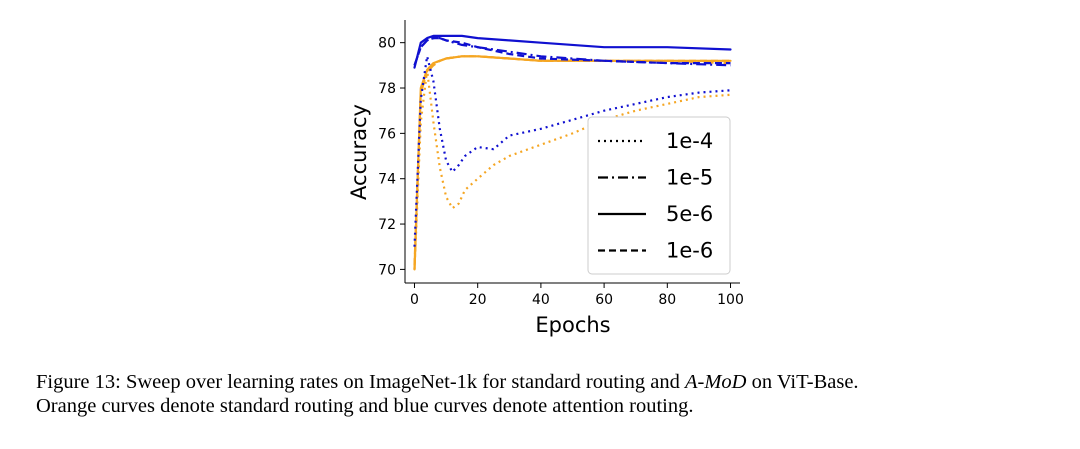 This screenshot has height=449, width=1080. I want to click on series-line-attention-dotted, so click(572, 151).